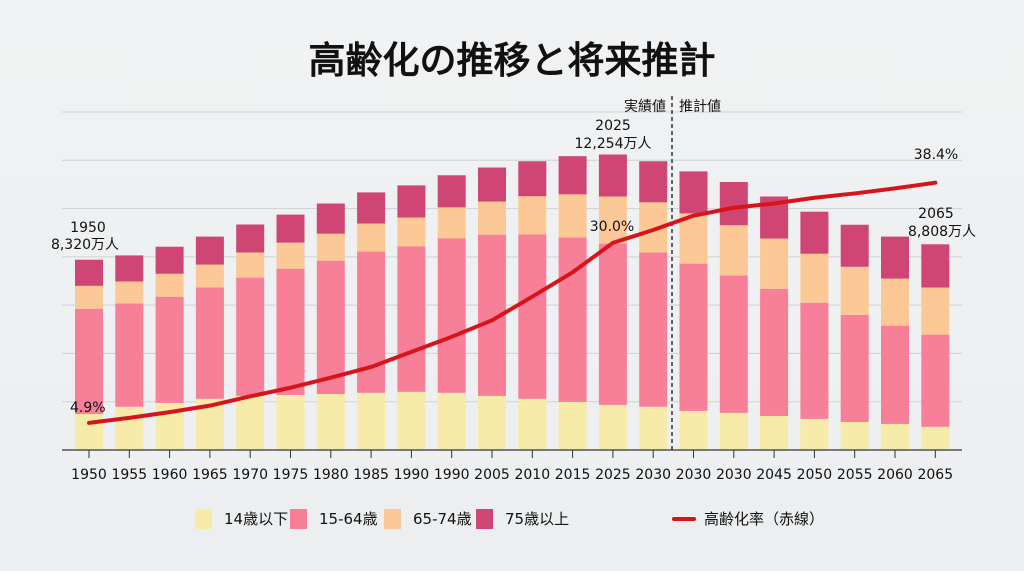  I want to click on legend-item-75-plus: 75歳以上, so click(522, 518).